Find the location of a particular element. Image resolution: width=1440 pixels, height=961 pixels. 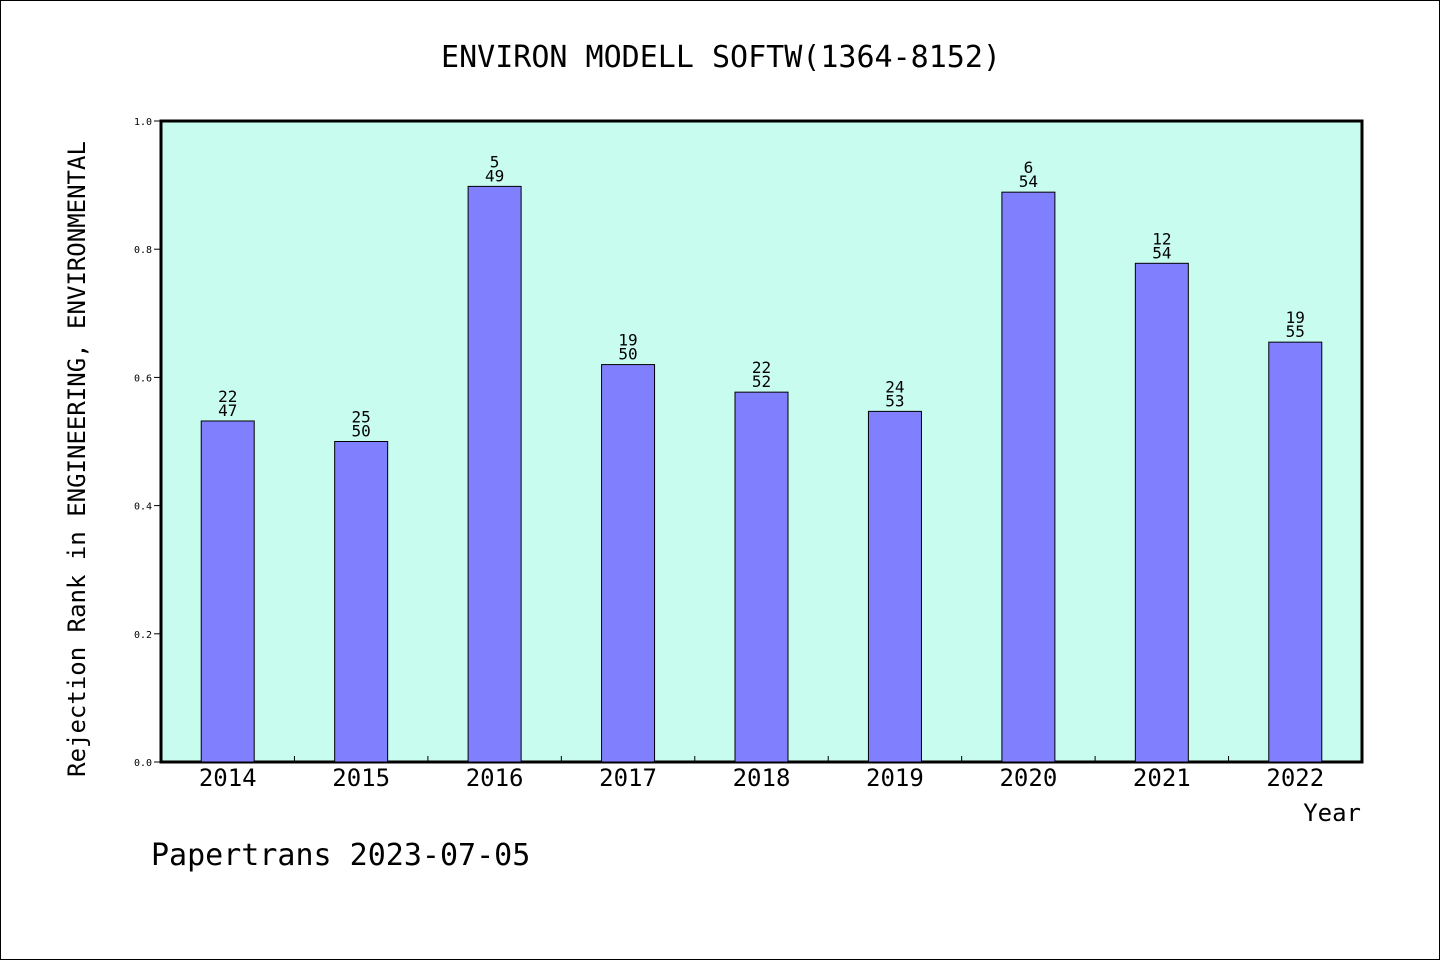

bar-2022 is located at coordinates (1295, 552).